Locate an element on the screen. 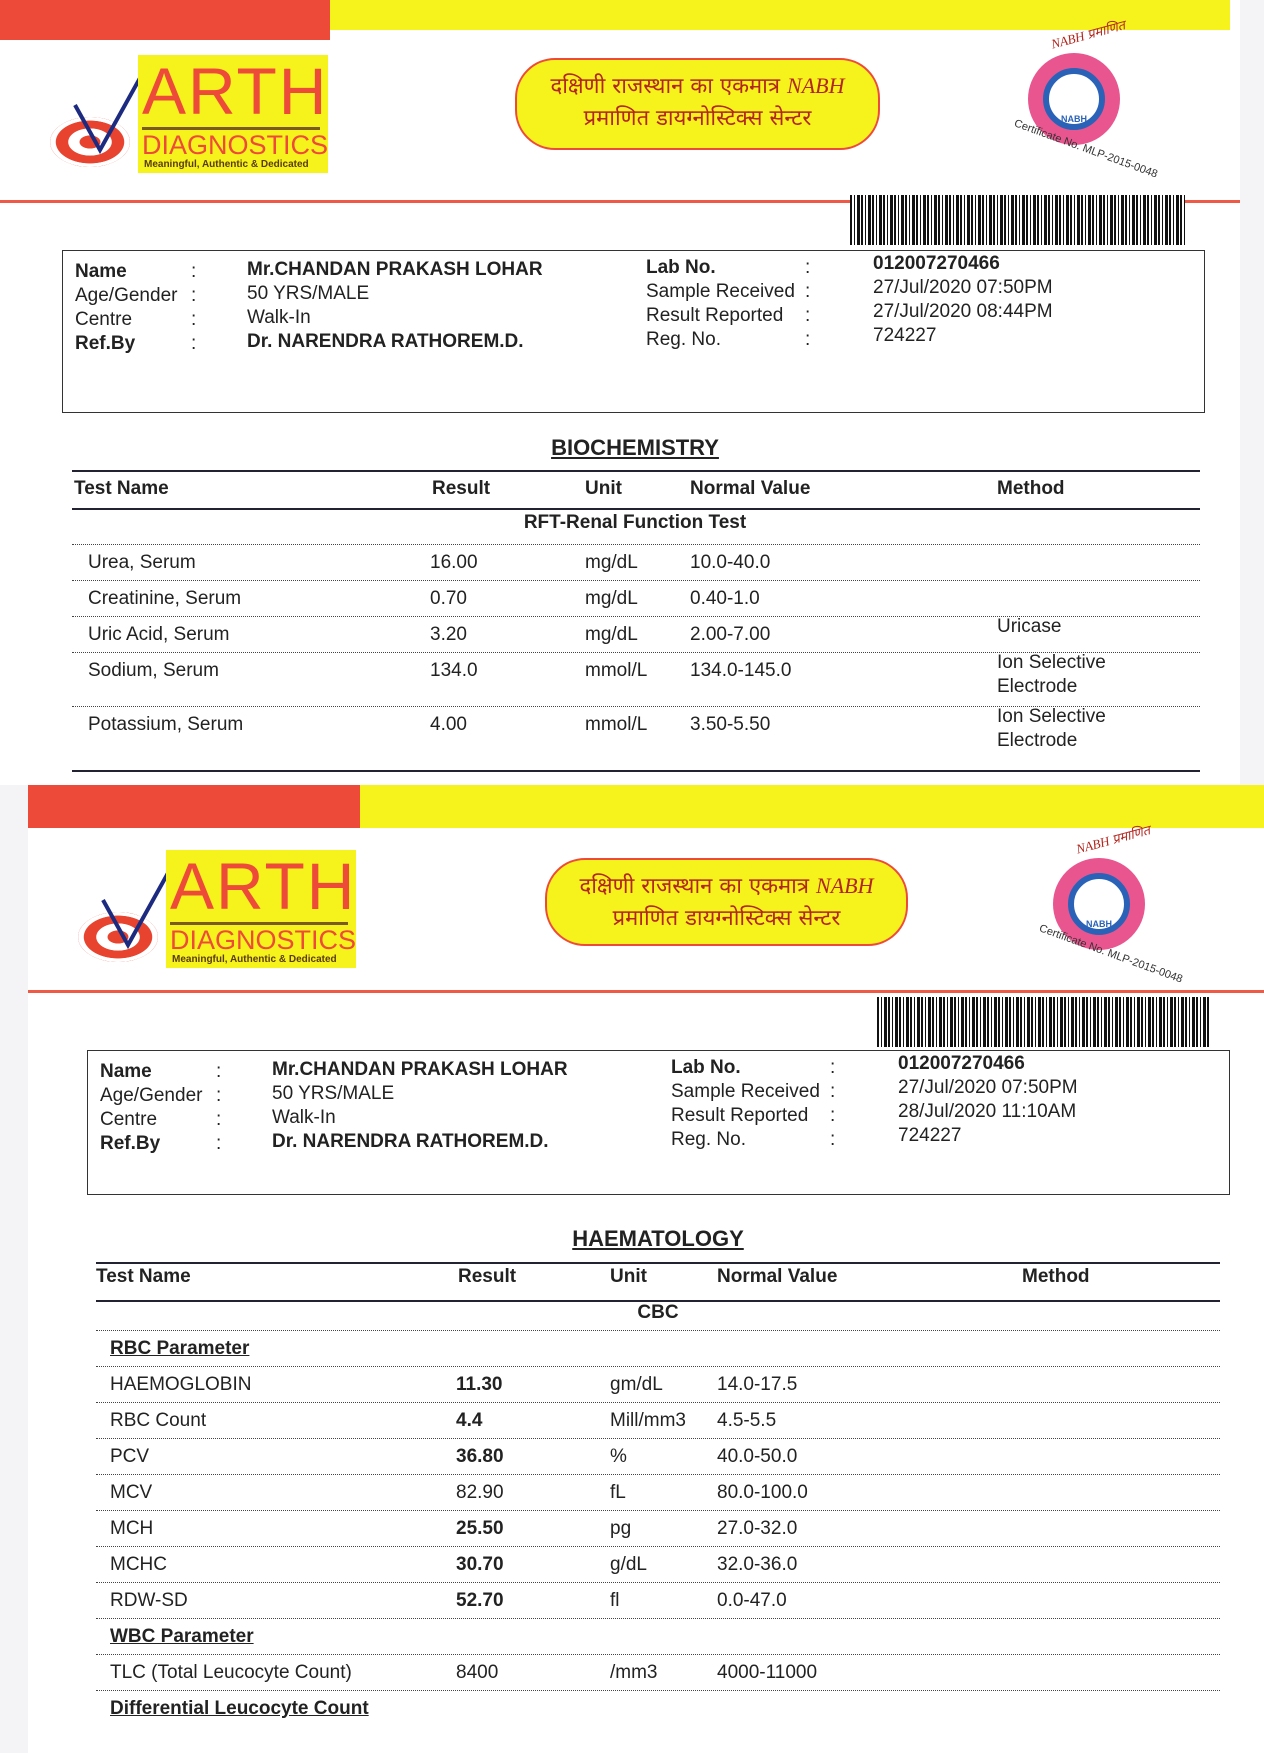 The height and width of the screenshot is (1753, 1264). method: Uricase is located at coordinates (1029, 626).